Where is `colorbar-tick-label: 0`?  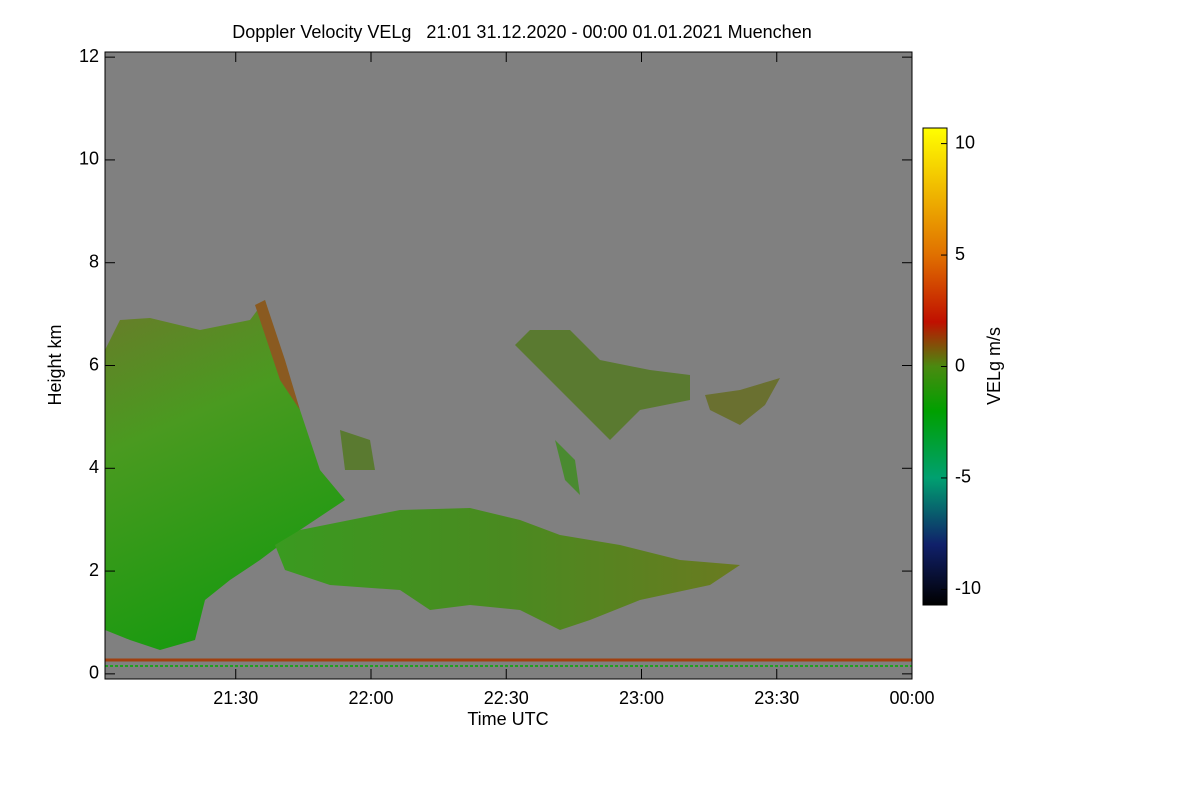
colorbar-tick-label: 0 is located at coordinates (960, 365).